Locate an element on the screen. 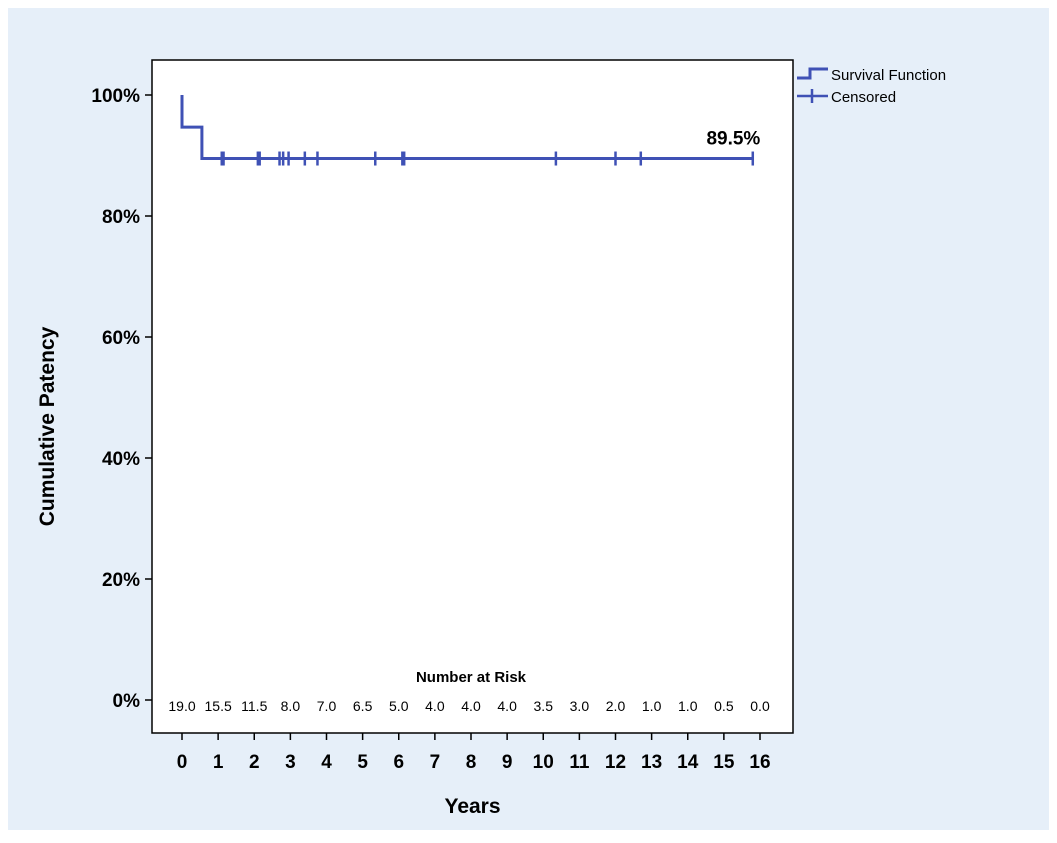 This screenshot has height=843, width=1057. y-tick-label: 20% is located at coordinates (121, 580).